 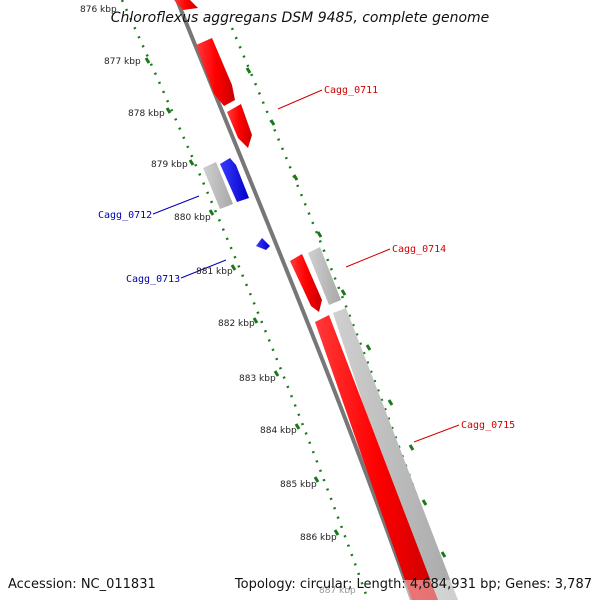 I want to click on tick-label: 879 kbp, so click(x=169, y=165).